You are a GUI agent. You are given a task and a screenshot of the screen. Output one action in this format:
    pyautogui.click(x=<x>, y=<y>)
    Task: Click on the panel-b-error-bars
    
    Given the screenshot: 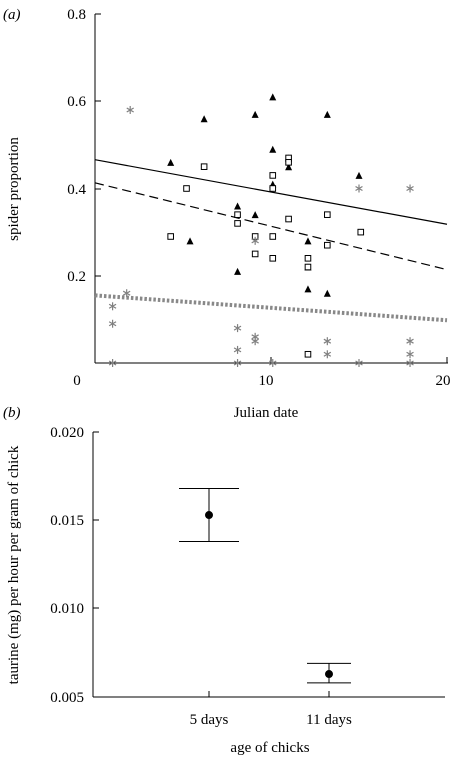 What is the action you would take?
    pyautogui.click(x=265, y=586)
    